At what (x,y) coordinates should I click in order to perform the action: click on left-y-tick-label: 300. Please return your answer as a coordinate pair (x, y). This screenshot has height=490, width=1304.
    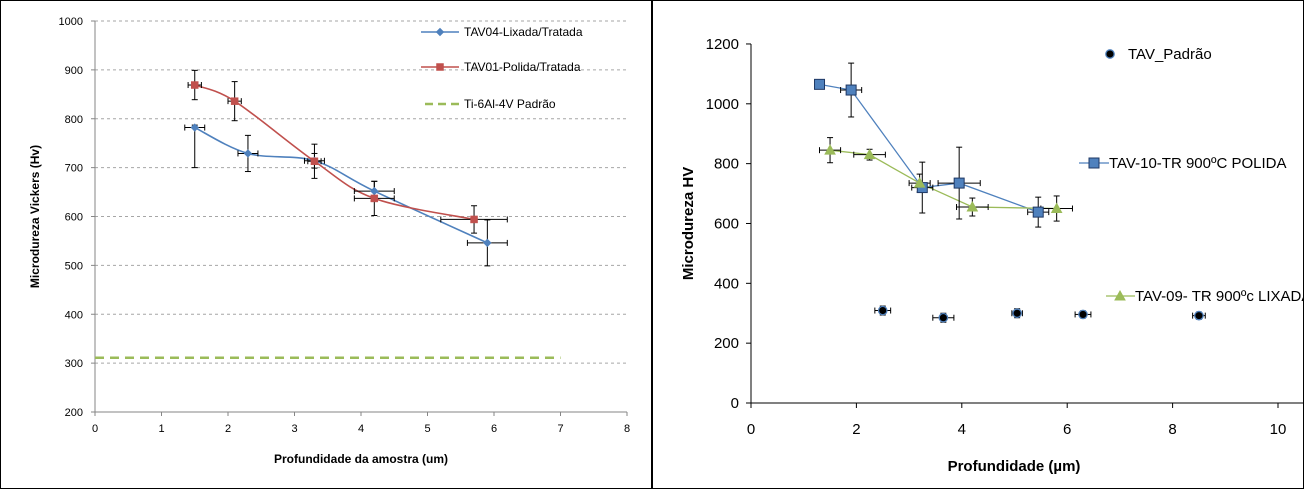
    Looking at the image, I should click on (74, 364).